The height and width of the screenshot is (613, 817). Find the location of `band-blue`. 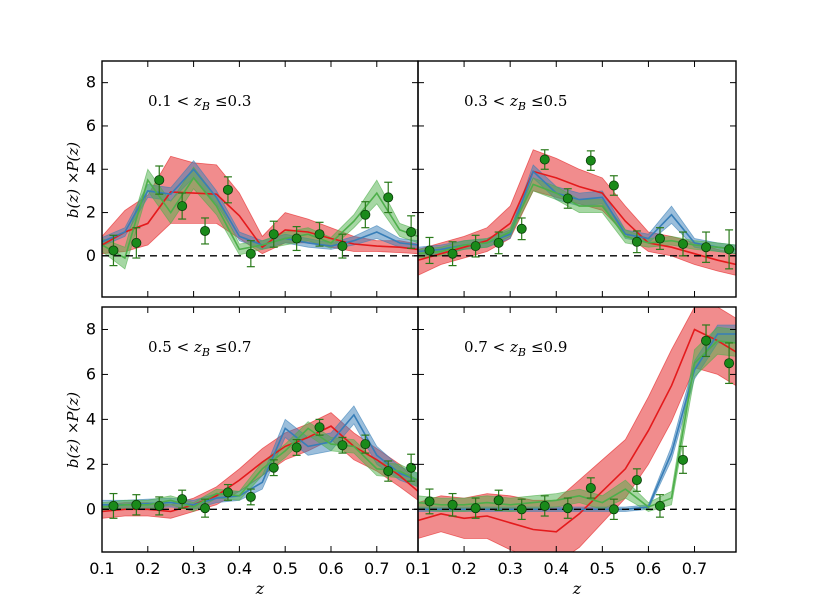

band-blue is located at coordinates (577, 210).